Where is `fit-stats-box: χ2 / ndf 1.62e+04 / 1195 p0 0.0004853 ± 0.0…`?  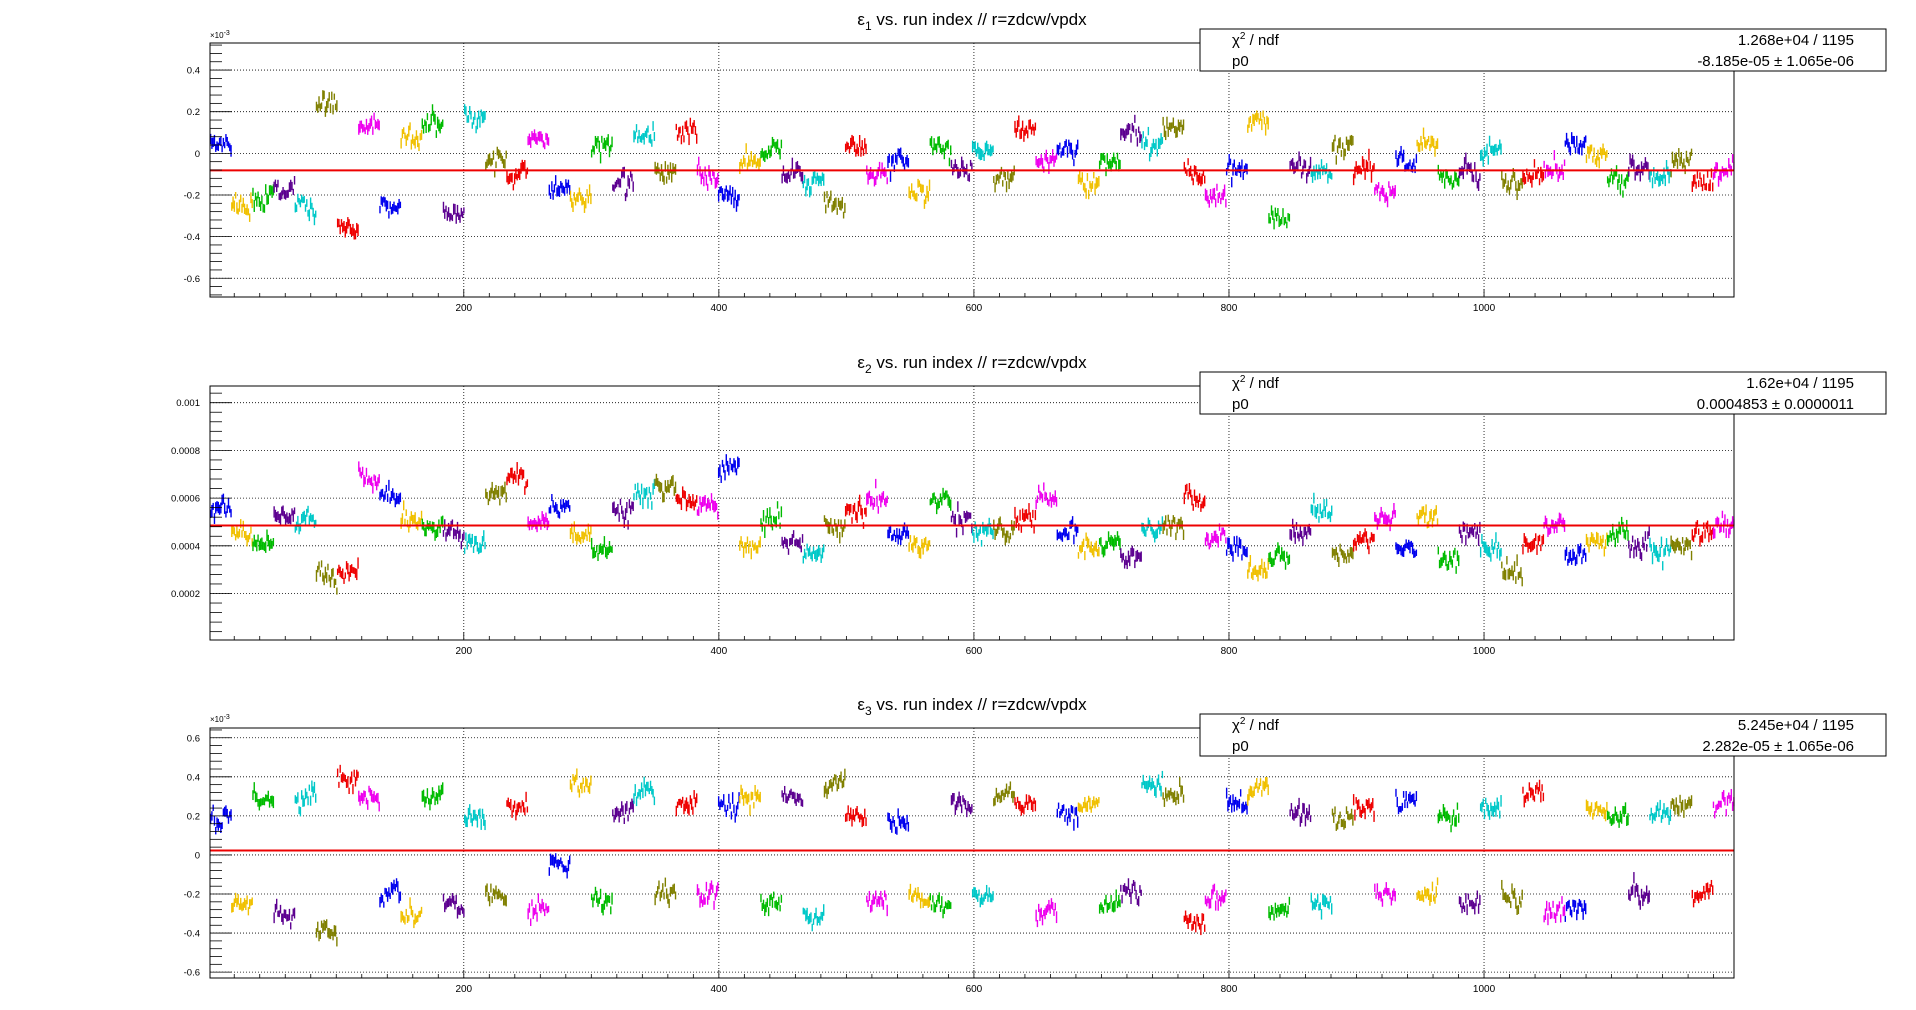 fit-stats-box: χ2 / ndf 1.62e+04 / 1195 p0 0.0004853 ± 0.0… is located at coordinates (1543, 393).